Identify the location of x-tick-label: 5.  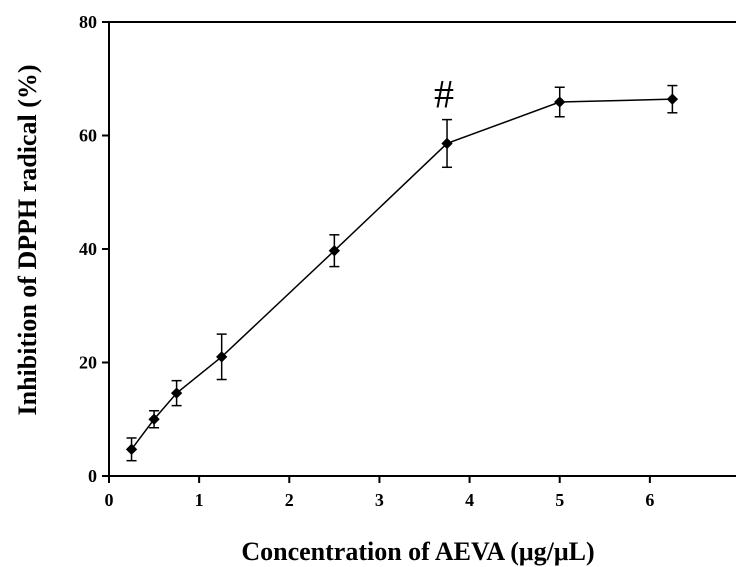
(559, 500).